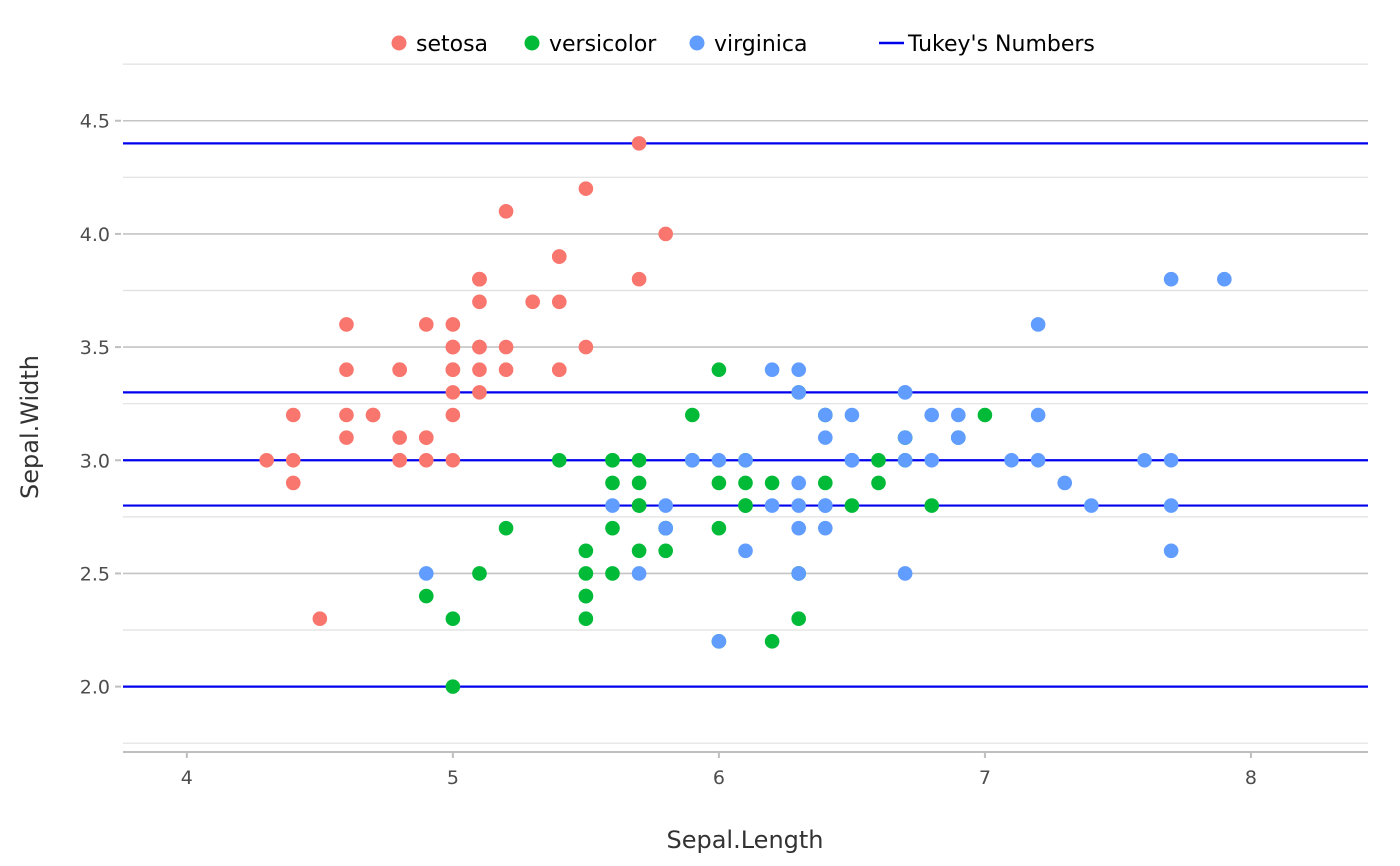 The width and height of the screenshot is (1400, 866). I want to click on x-axis-title: Sepal.Length, so click(744, 840).